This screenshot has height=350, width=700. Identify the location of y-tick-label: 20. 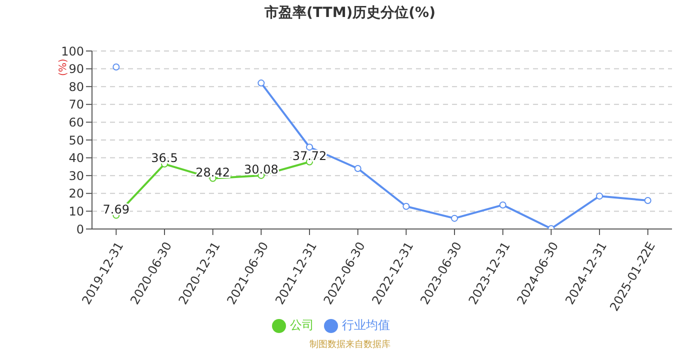
(76, 193).